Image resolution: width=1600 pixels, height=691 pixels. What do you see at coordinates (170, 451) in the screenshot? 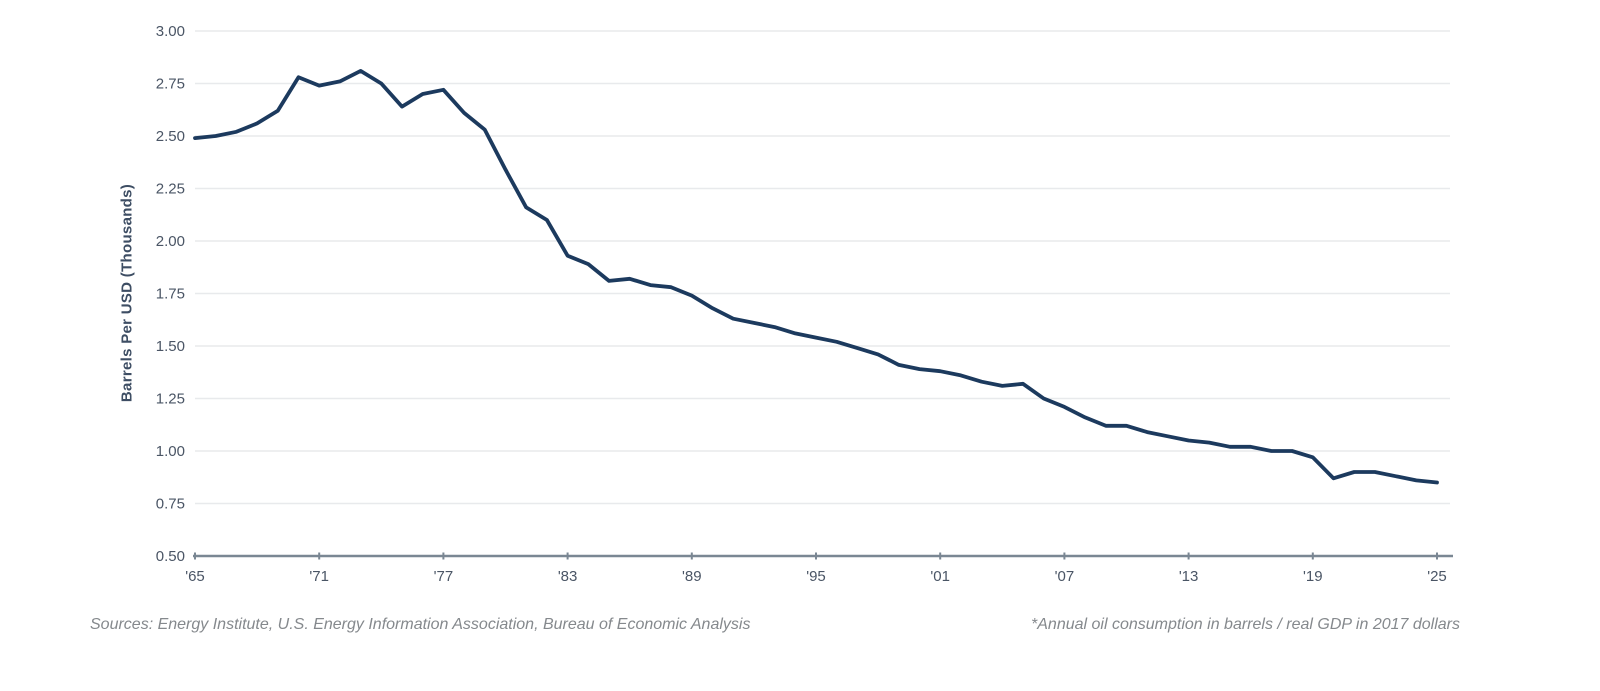
I see `y-tick-label: 1.00` at bounding box center [170, 451].